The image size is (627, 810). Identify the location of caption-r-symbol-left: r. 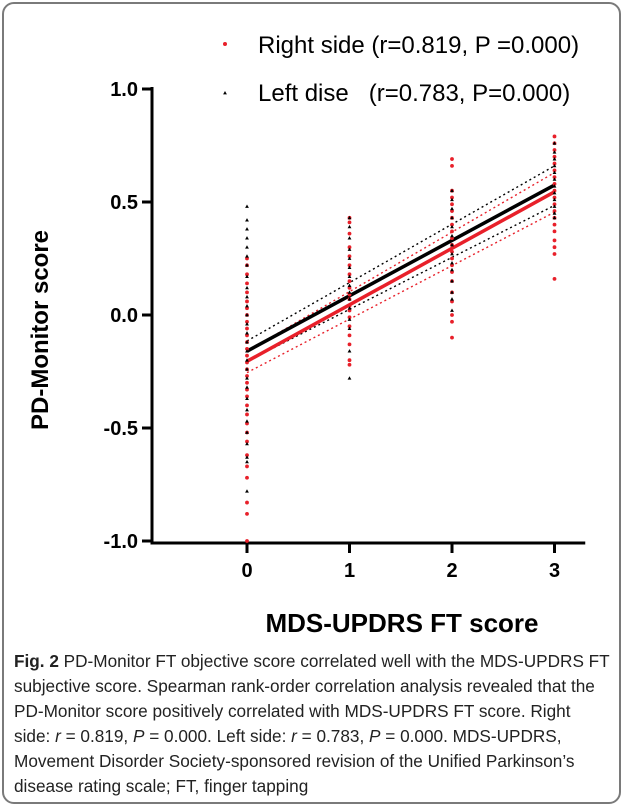
(294, 736).